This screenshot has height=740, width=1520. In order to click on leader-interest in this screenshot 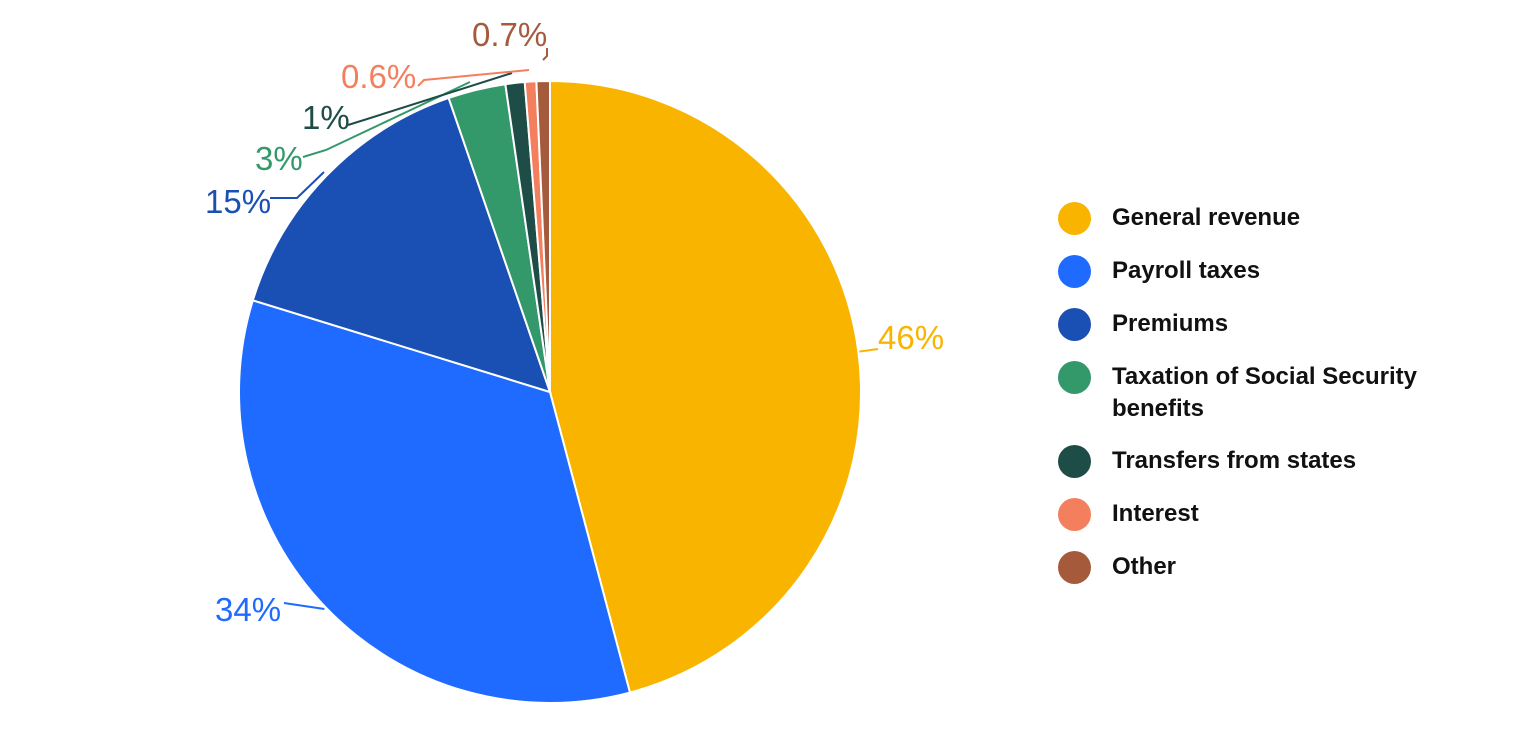, I will do `click(473, 78)`.